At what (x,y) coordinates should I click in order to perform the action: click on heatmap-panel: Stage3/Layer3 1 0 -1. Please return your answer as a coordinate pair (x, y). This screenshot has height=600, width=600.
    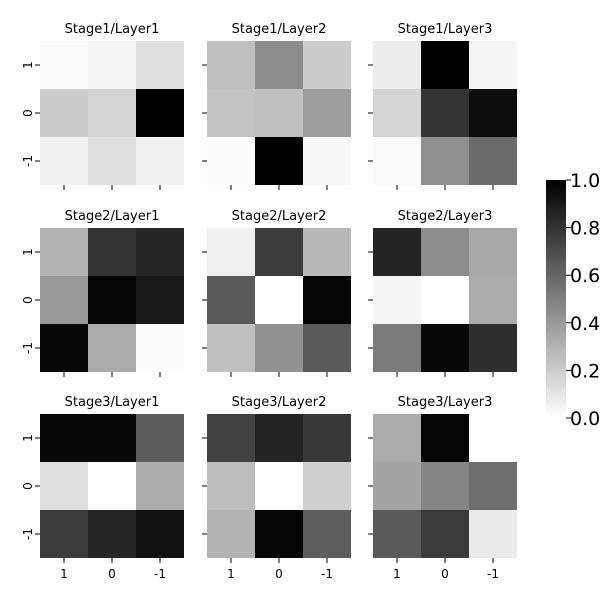
    Looking at the image, I should click on (442, 488).